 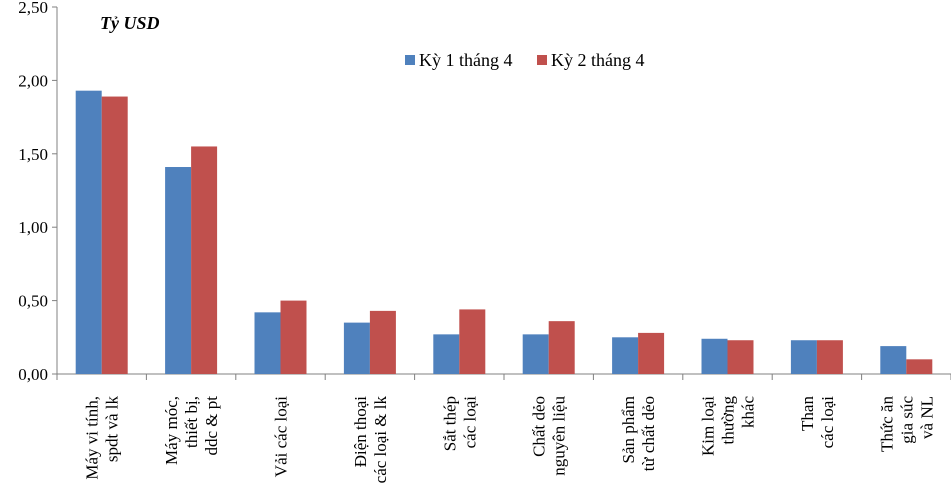 What do you see at coordinates (281, 436) in the screenshot?
I see `x-category-label: Vải các loại` at bounding box center [281, 436].